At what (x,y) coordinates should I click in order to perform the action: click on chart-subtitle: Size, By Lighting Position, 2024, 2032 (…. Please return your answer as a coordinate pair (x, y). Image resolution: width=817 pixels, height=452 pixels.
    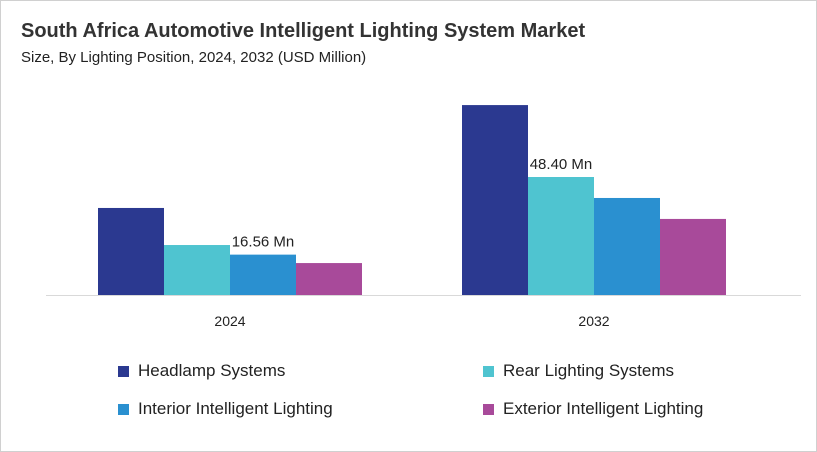
    Looking at the image, I should click on (194, 57).